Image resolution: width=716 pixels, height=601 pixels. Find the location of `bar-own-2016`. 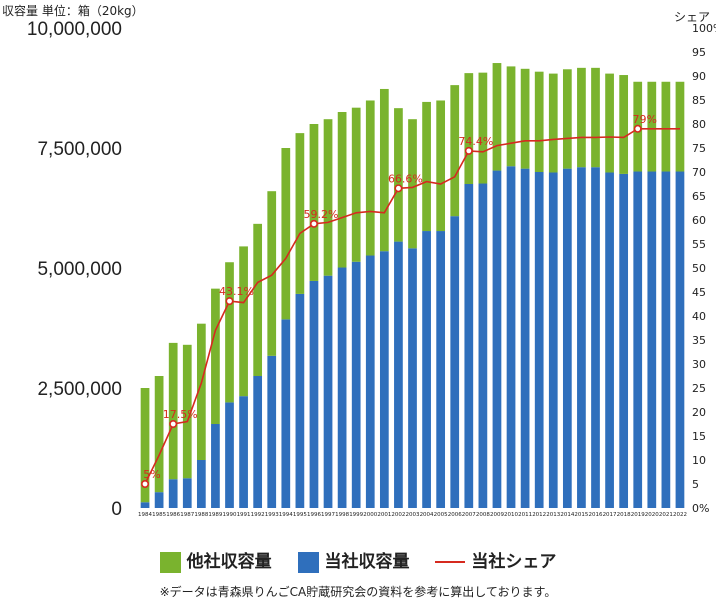

bar-own-2016 is located at coordinates (595, 337).